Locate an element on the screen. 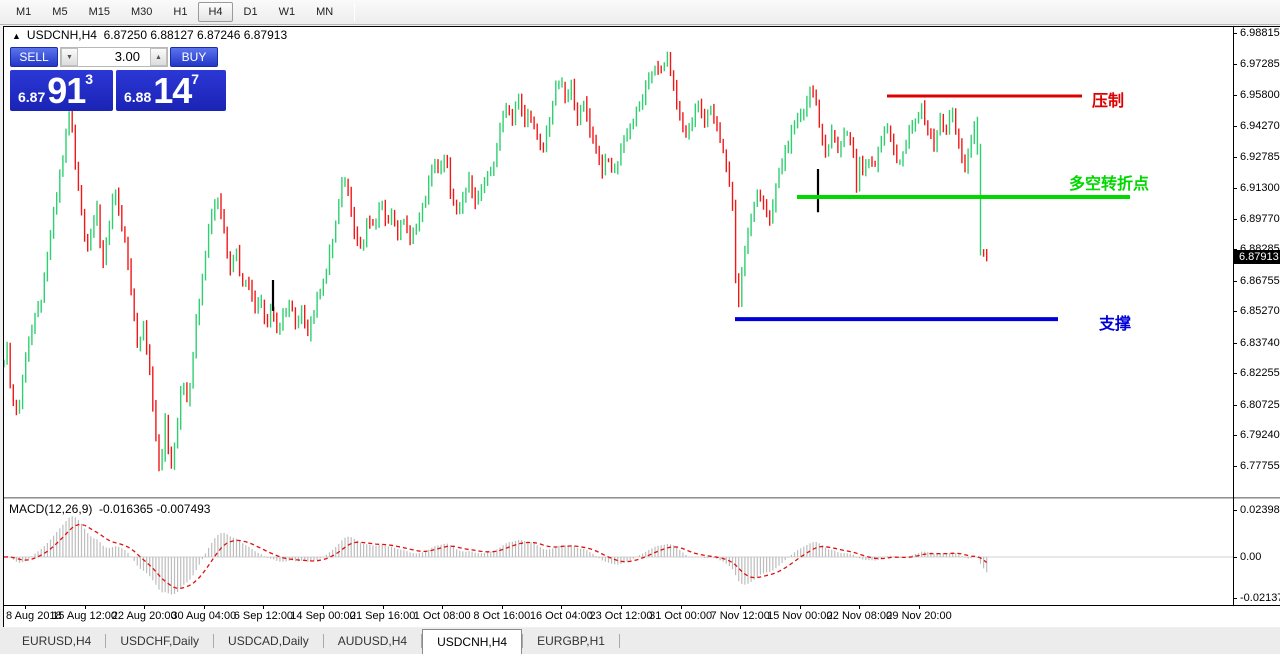  time-axis-label: 22 Nov 08:00 is located at coordinates (859, 616).